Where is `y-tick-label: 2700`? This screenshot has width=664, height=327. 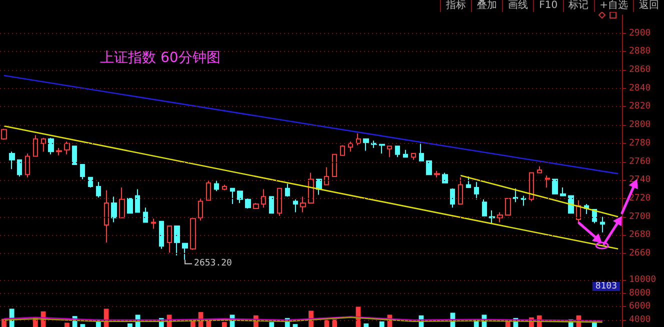
y-tick-label: 2700 is located at coordinates (640, 217).